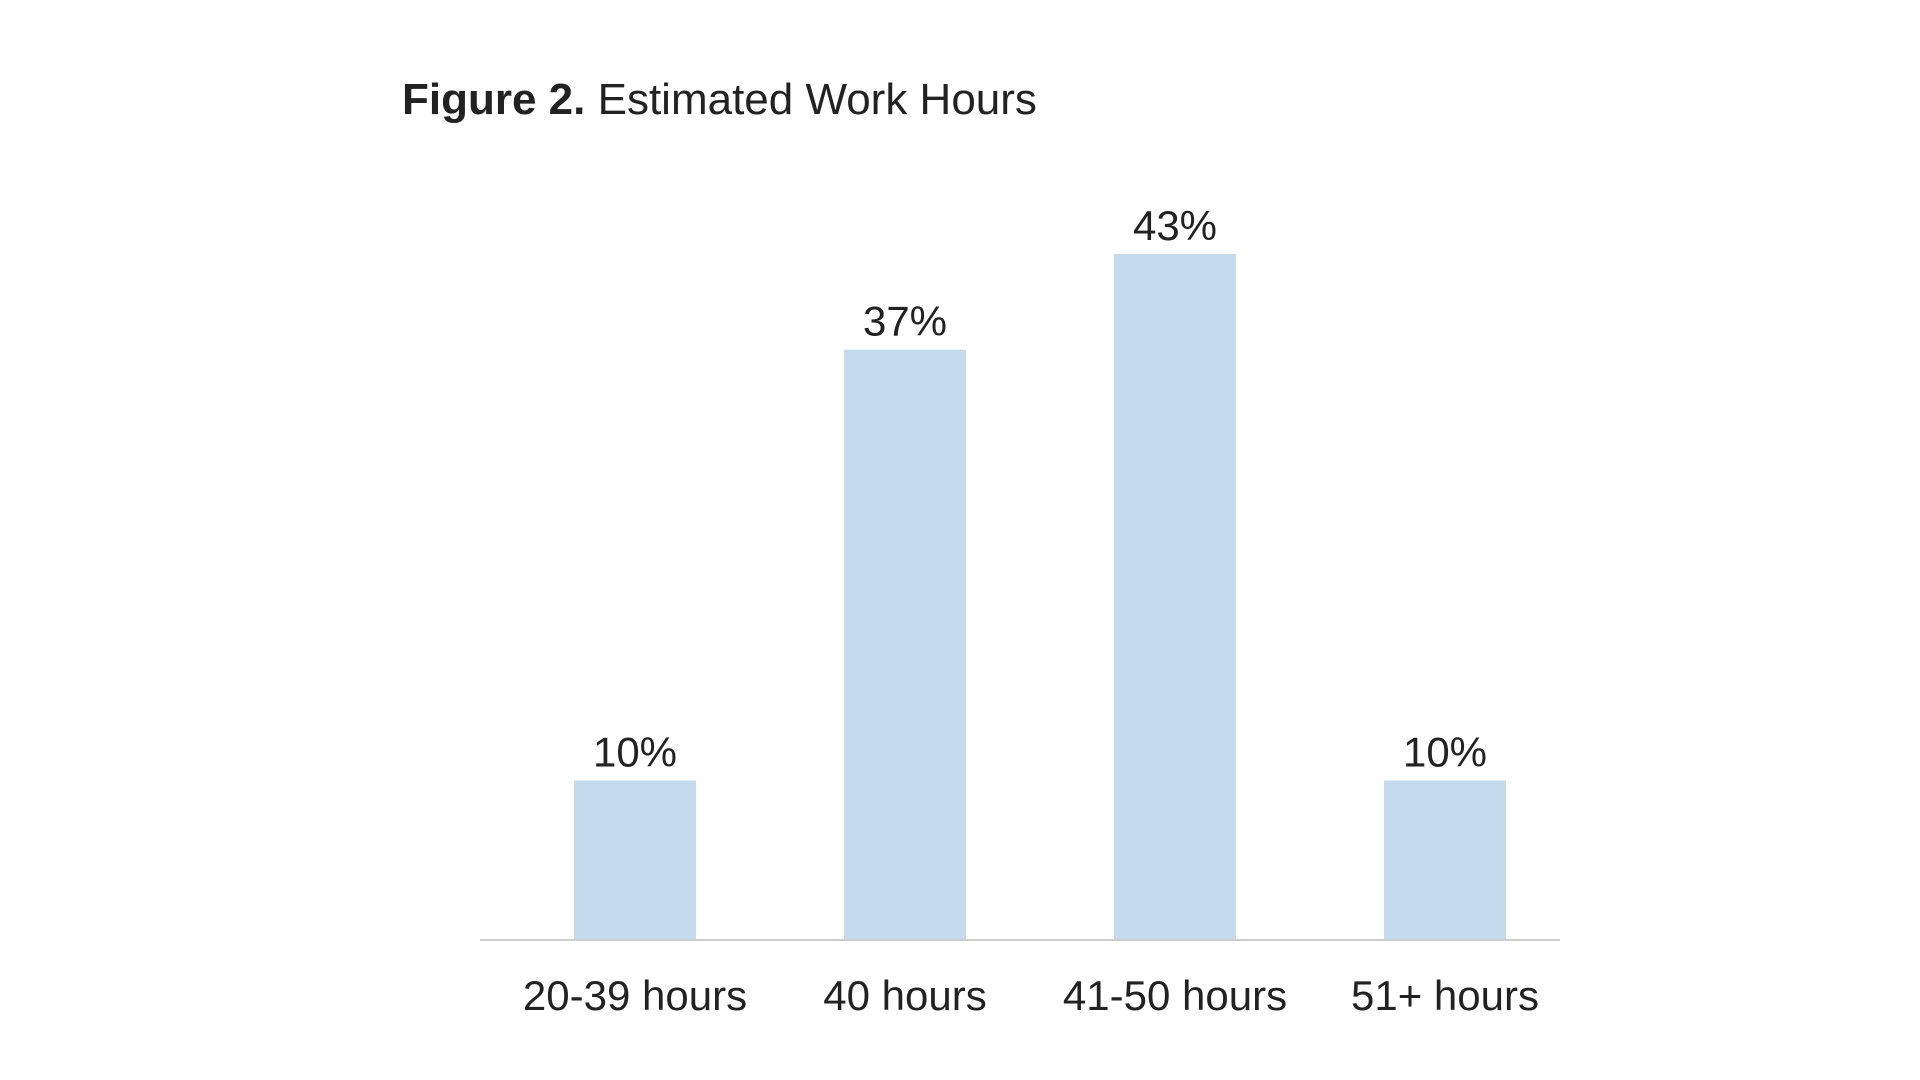 This screenshot has height=1080, width=1920. I want to click on data-label-1: 37%, so click(905, 321).